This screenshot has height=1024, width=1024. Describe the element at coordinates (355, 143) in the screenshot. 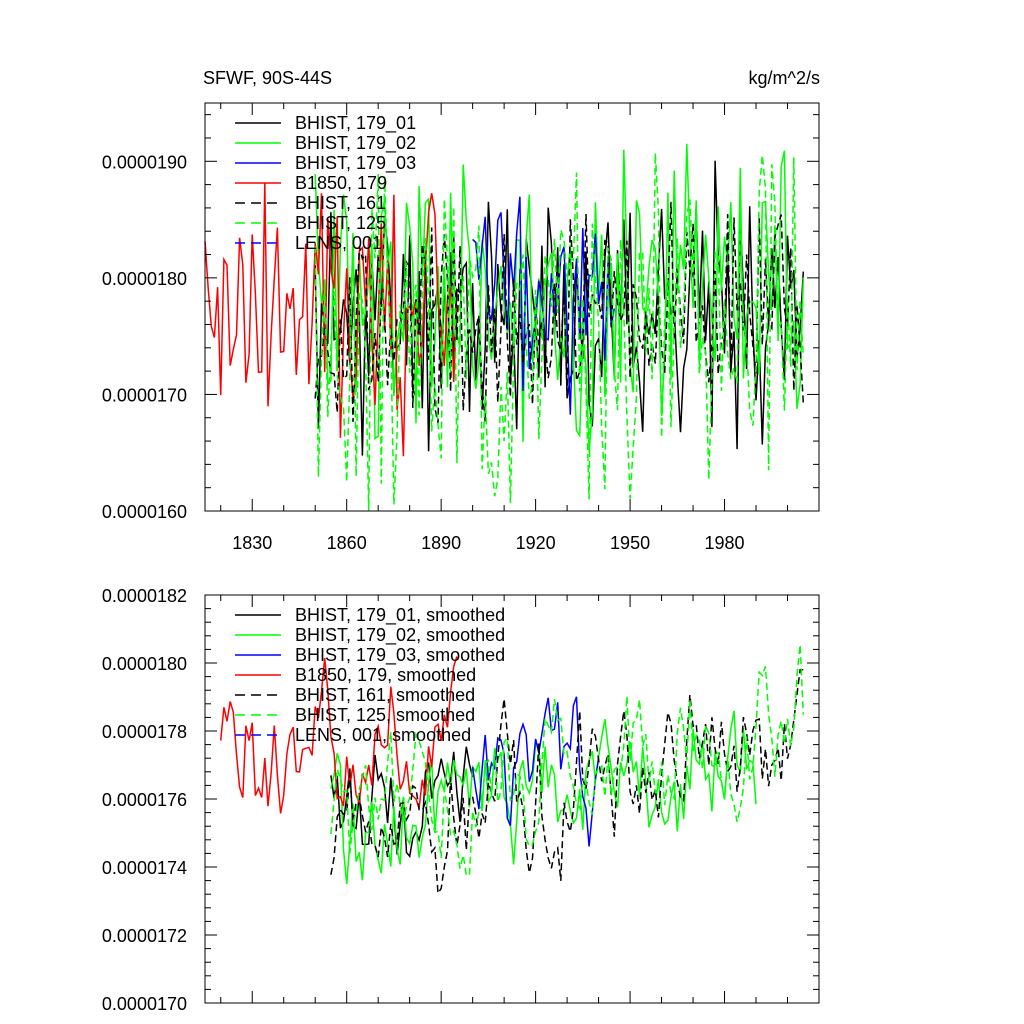

I see `legend-label: BHIST, 179_02` at that location.